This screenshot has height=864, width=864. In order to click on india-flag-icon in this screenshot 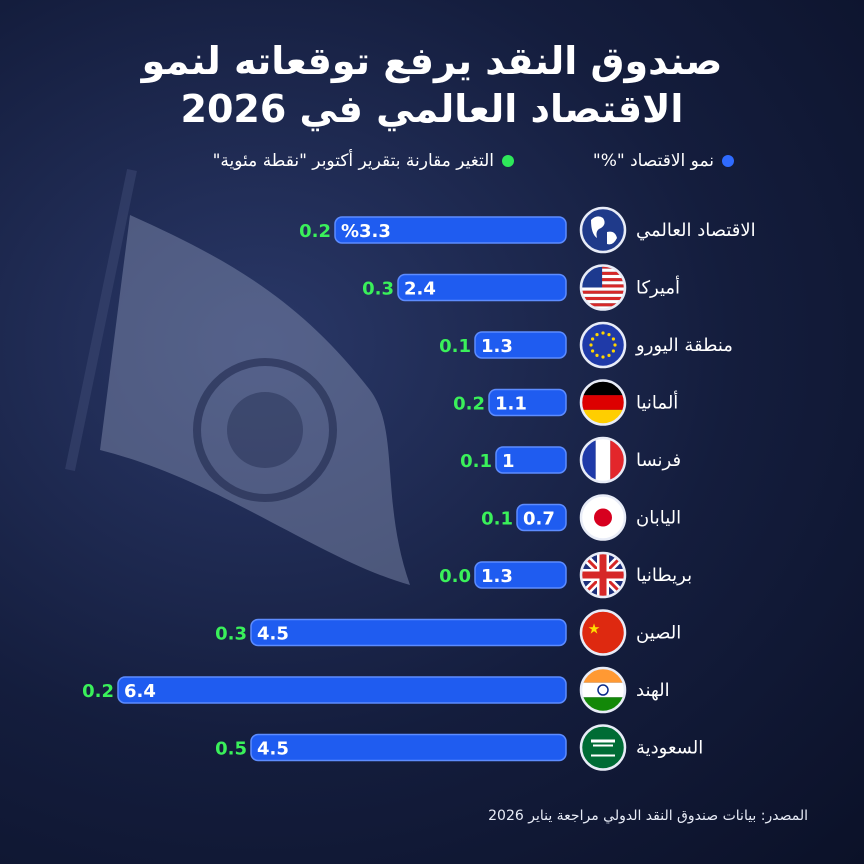, I will do `click(603, 690)`.